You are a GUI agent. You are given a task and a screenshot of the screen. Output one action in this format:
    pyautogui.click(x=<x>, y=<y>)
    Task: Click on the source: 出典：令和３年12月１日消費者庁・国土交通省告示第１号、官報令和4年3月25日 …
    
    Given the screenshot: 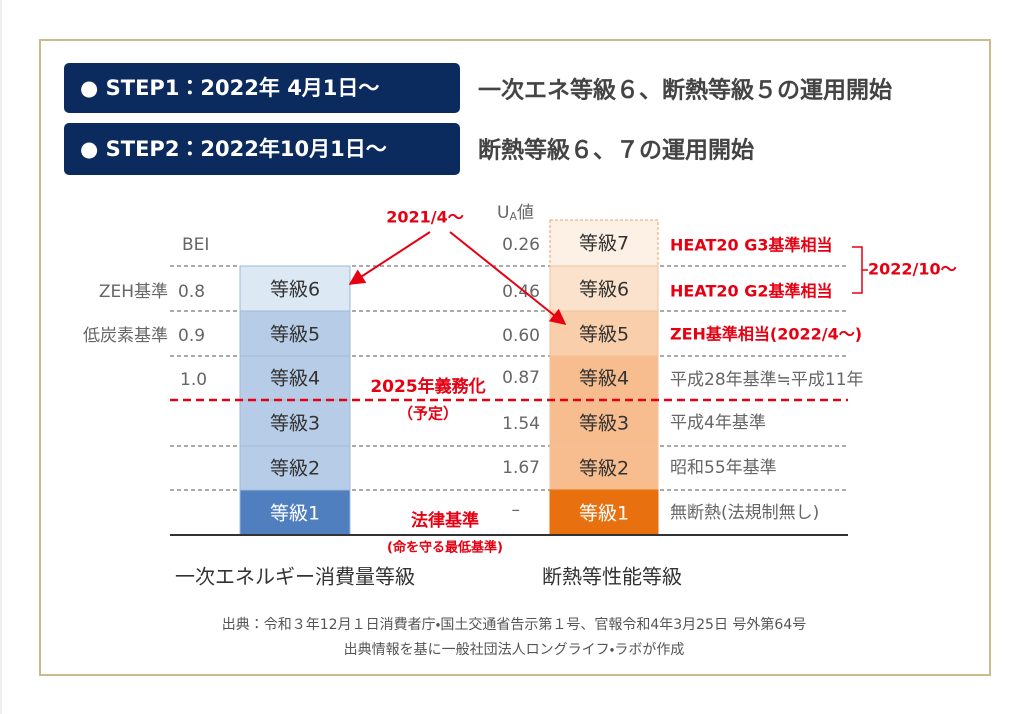 What is the action you would take?
    pyautogui.click(x=514, y=624)
    